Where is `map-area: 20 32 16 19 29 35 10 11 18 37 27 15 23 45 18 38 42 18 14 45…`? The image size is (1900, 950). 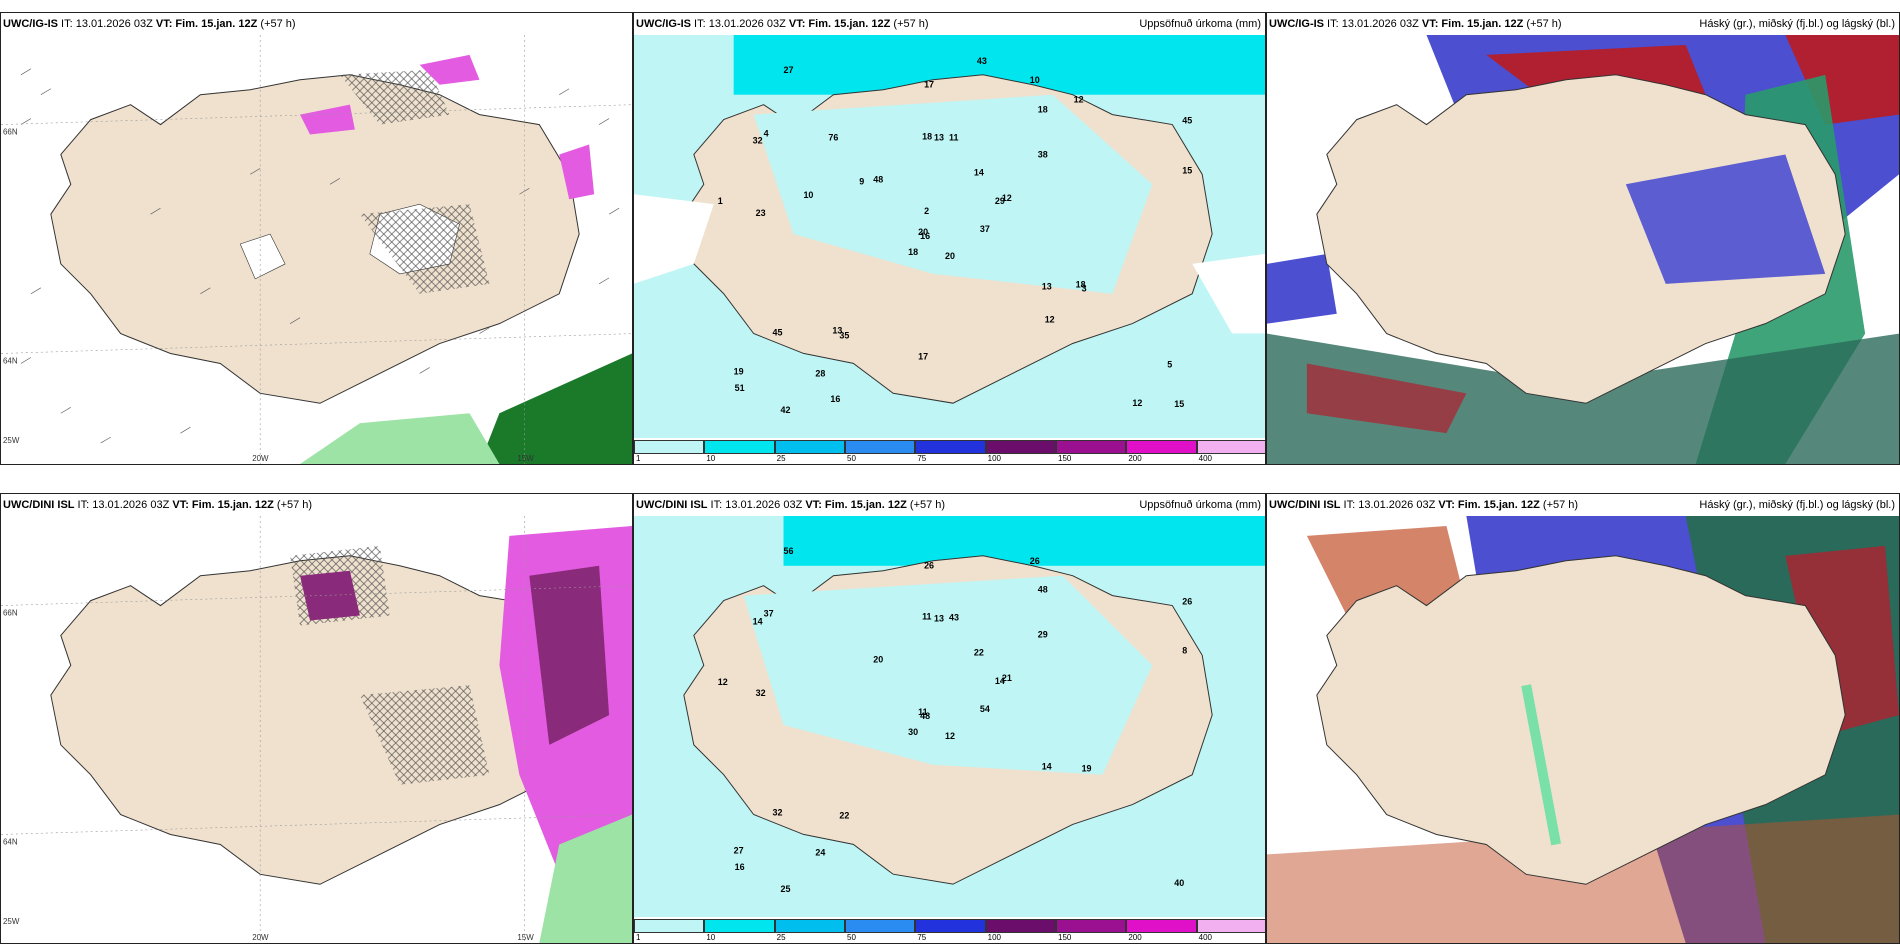 map-area: 20 32 16 19 29 35 10 11 18 37 27 15 23 45 18 38 42 18 14 45… is located at coordinates (949, 236).